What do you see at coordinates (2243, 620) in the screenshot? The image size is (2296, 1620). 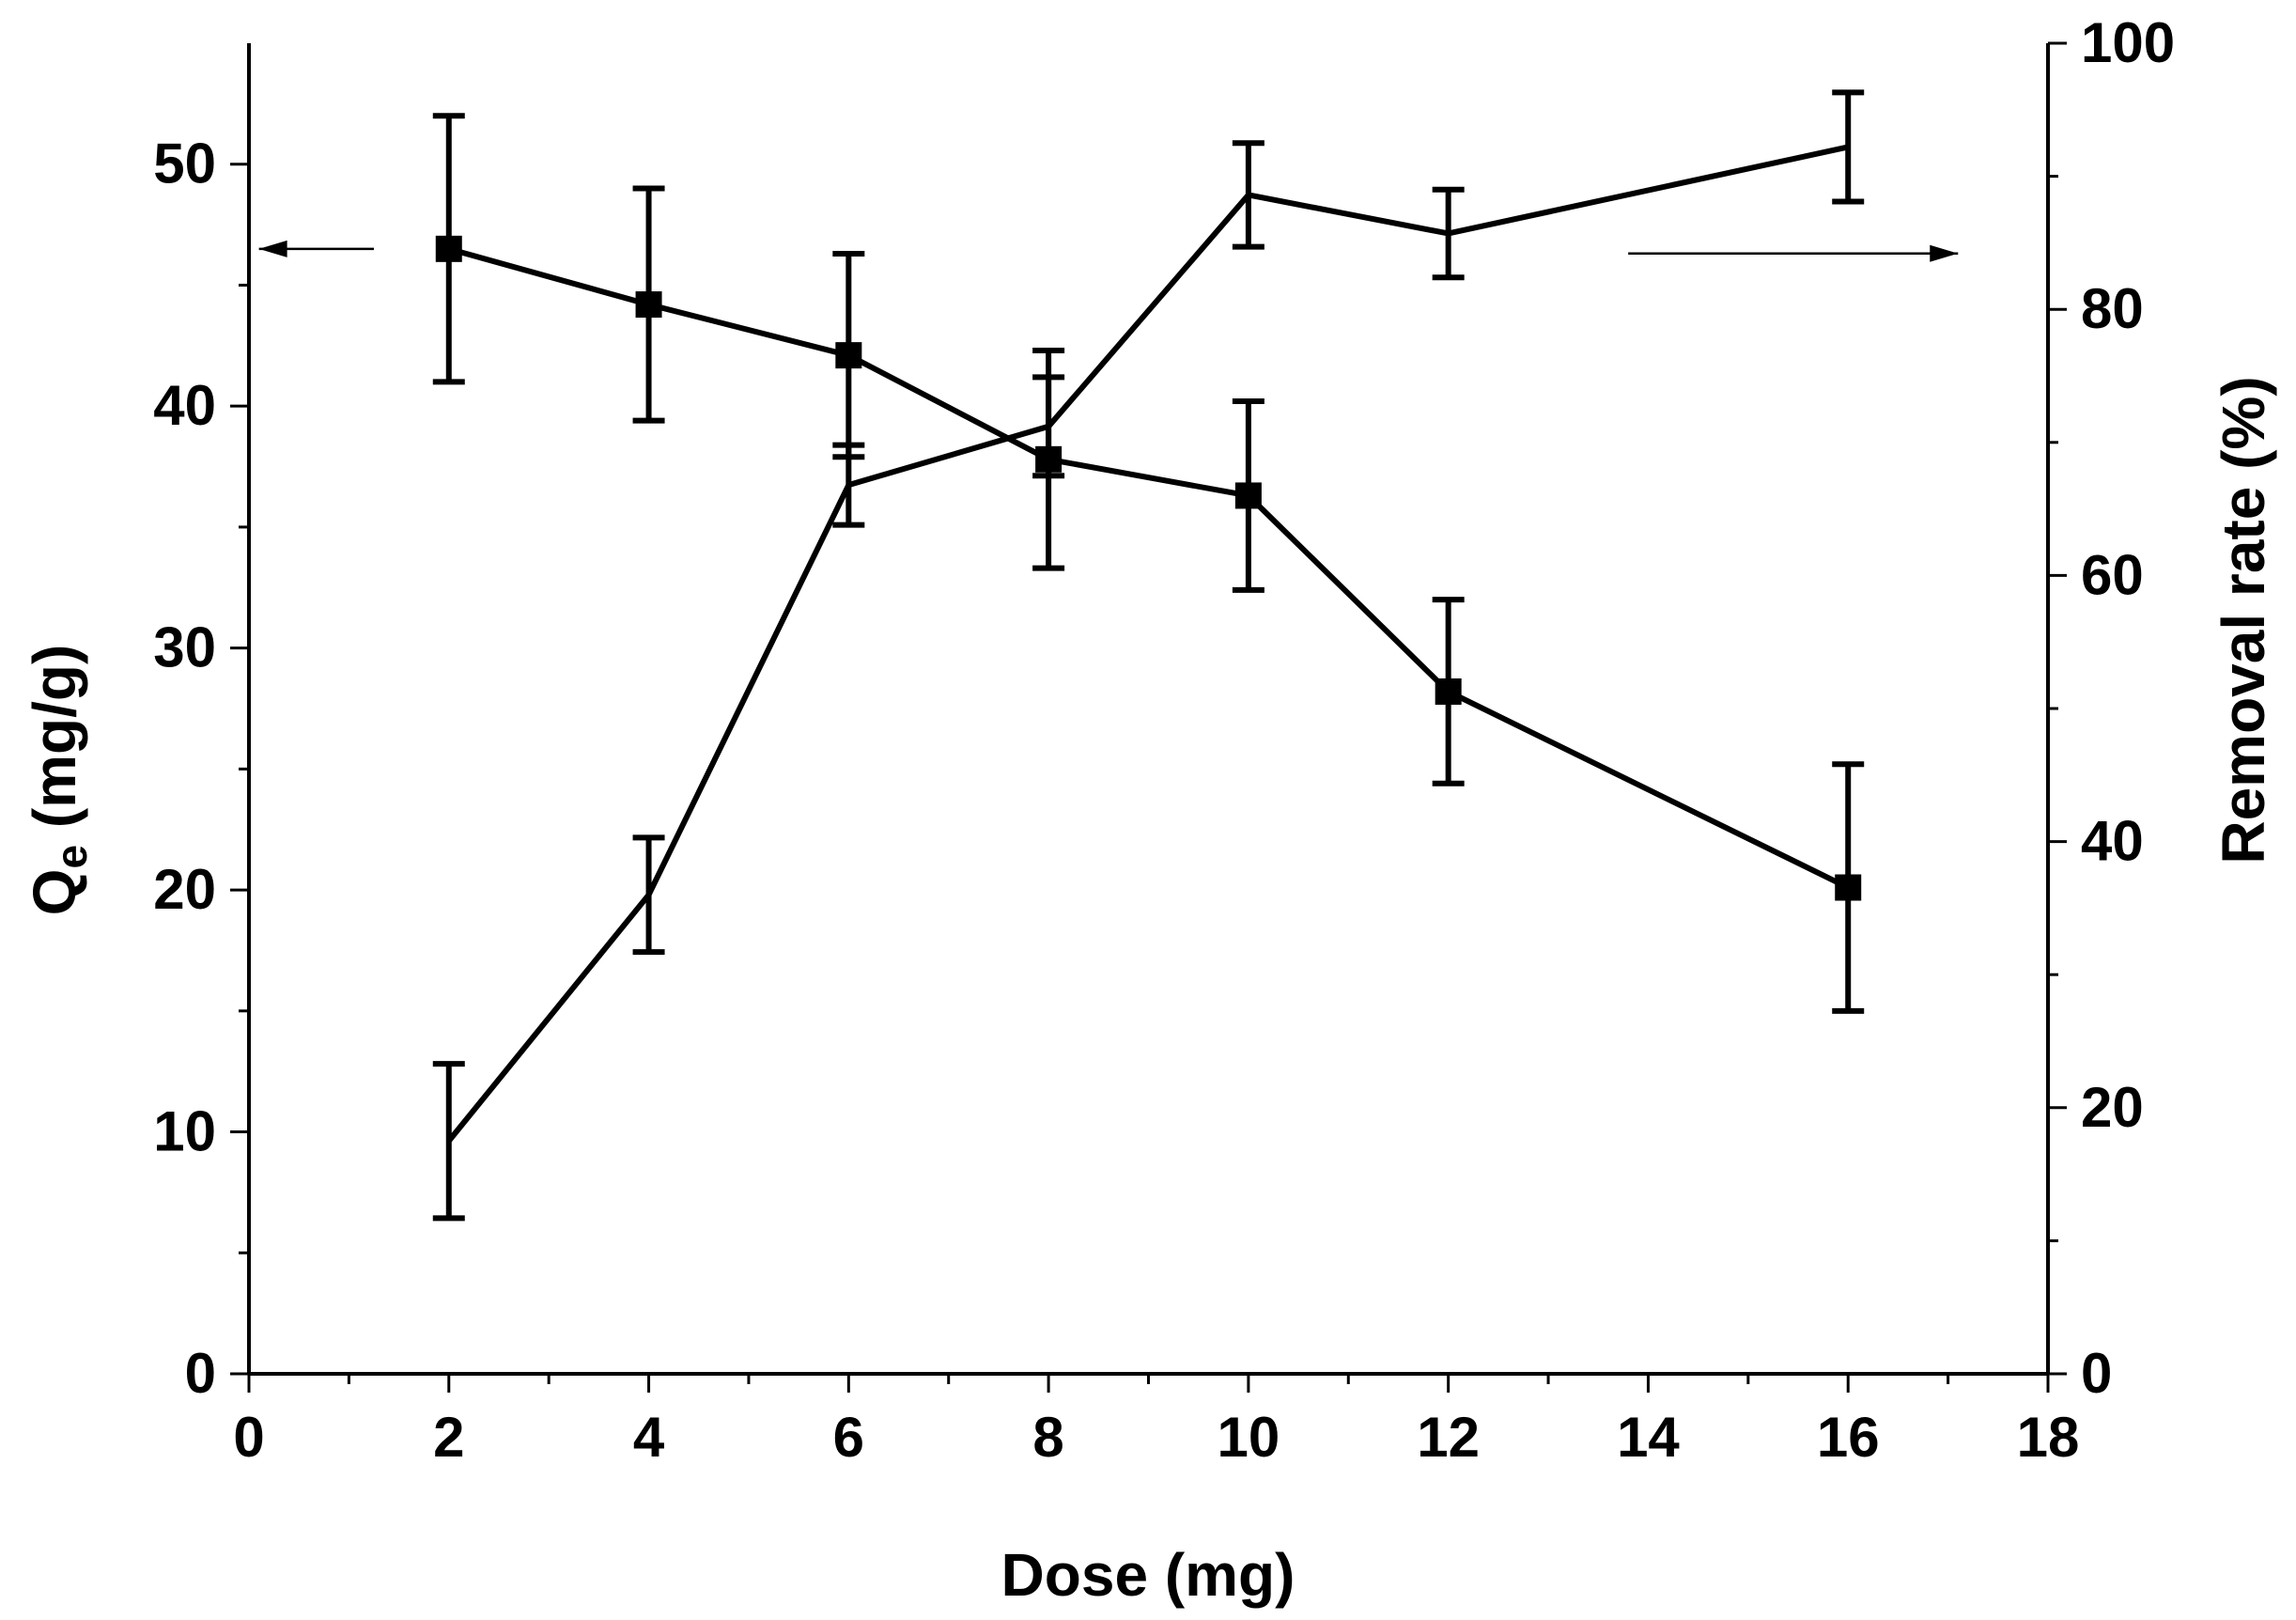 I see `y-right-axis-title: Removal rate (%)` at bounding box center [2243, 620].